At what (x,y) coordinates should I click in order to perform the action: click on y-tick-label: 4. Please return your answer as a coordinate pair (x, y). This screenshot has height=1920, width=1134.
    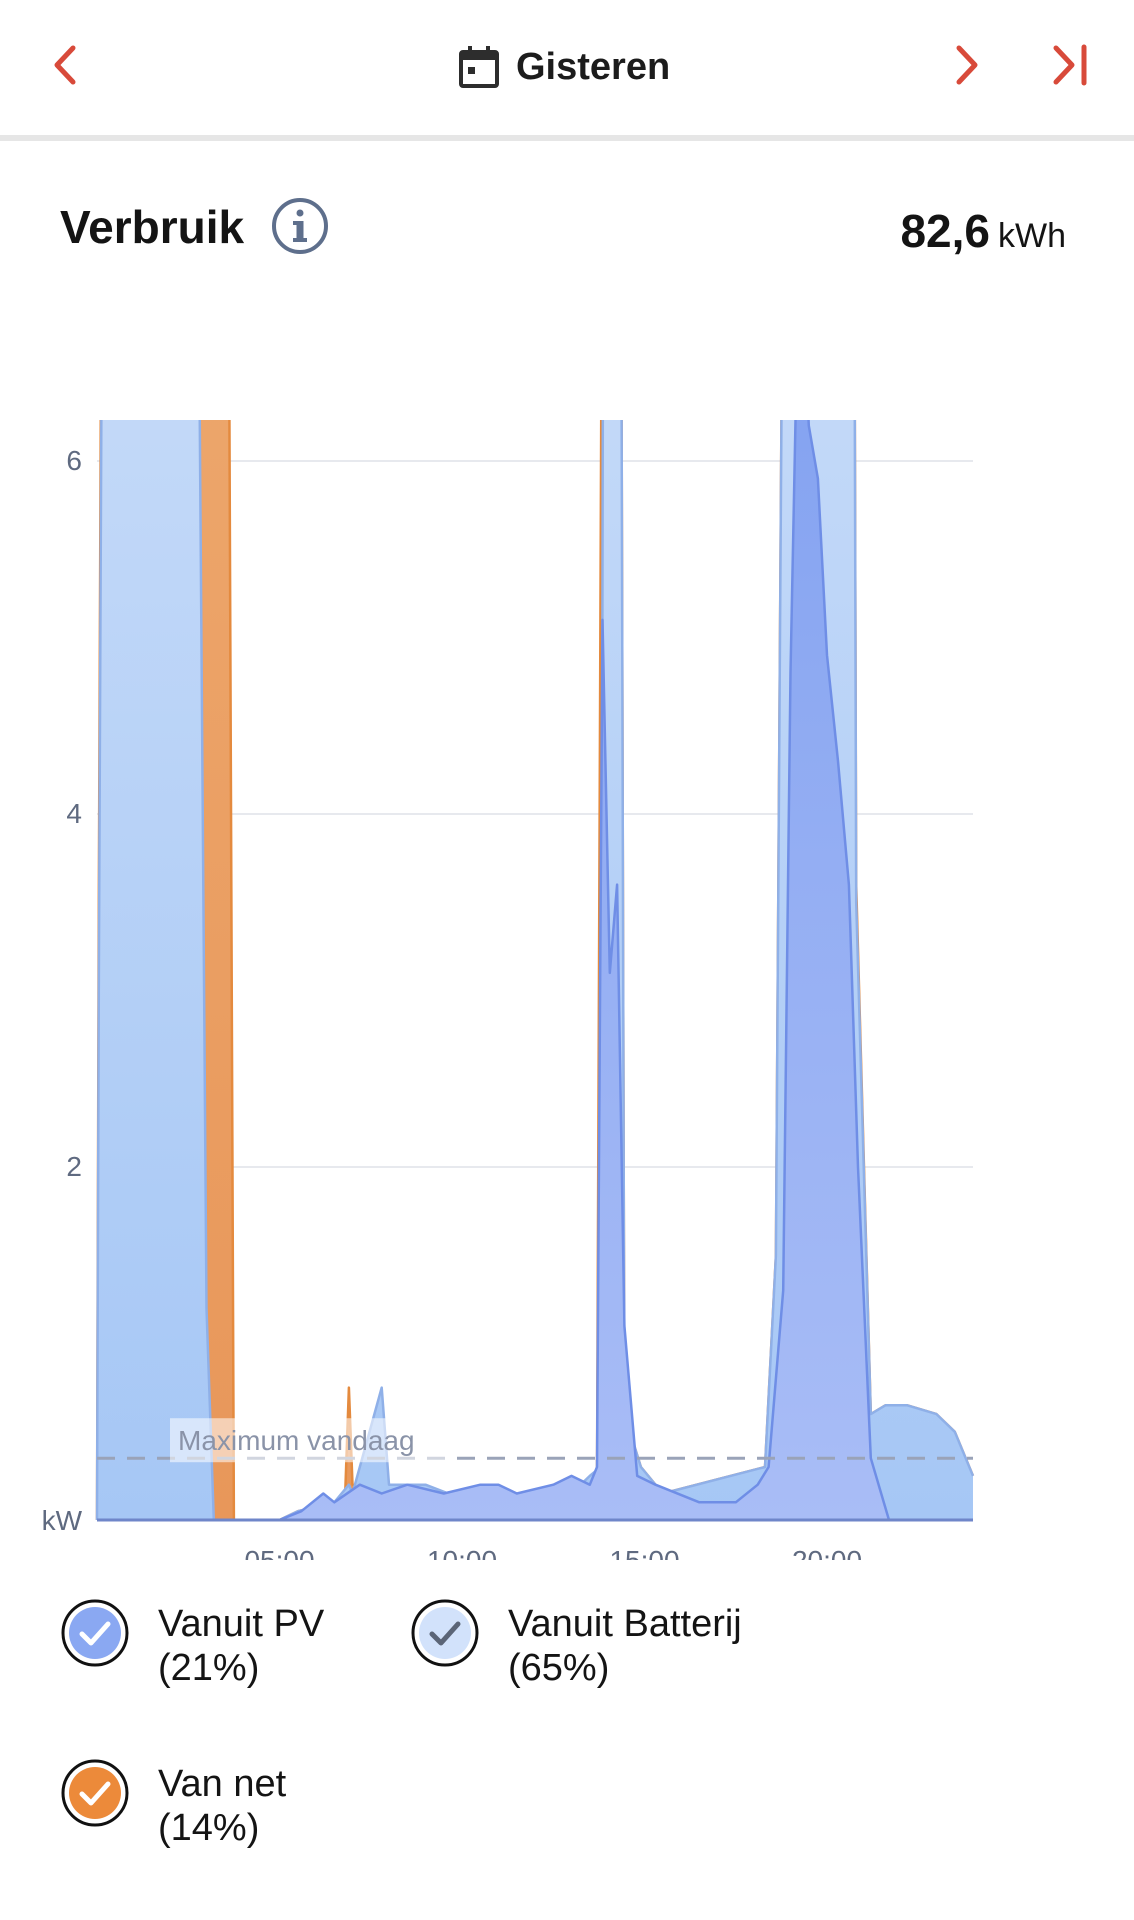
    Looking at the image, I should click on (74, 813).